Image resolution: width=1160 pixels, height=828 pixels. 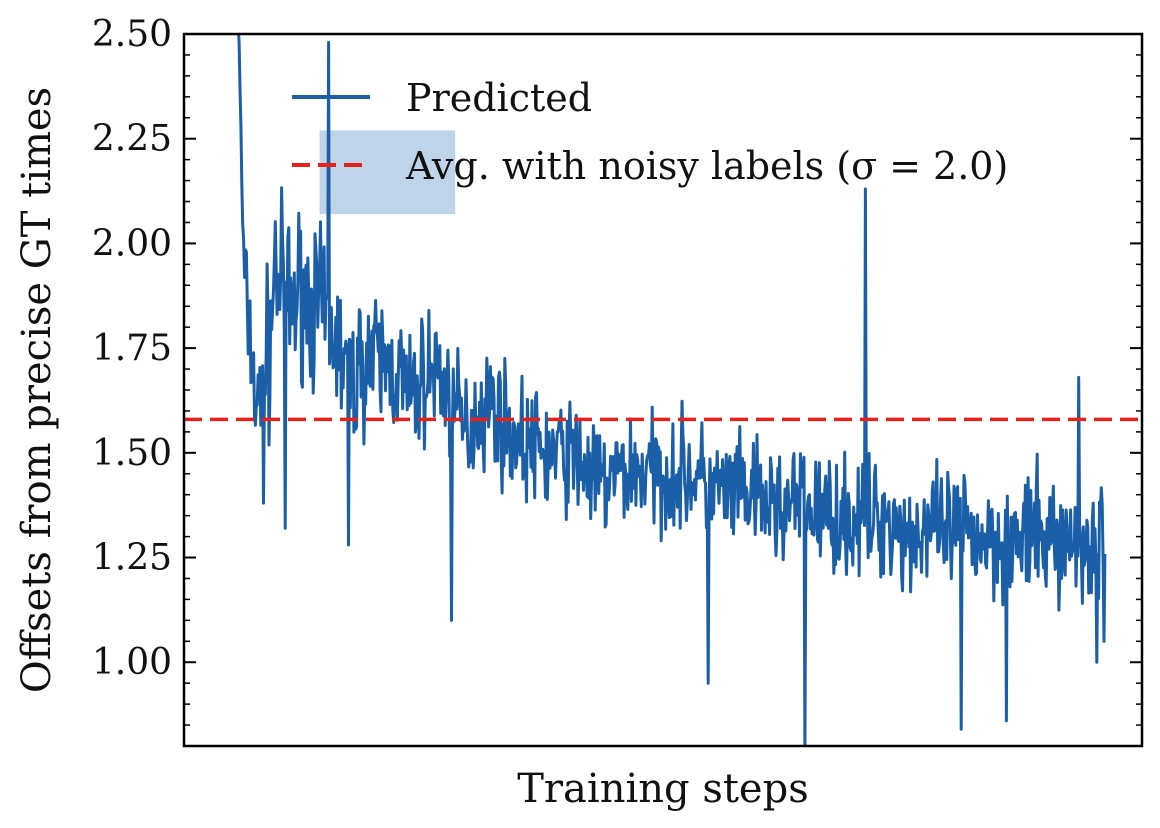 I want to click on y-tick-label: 2.50, so click(x=132, y=34).